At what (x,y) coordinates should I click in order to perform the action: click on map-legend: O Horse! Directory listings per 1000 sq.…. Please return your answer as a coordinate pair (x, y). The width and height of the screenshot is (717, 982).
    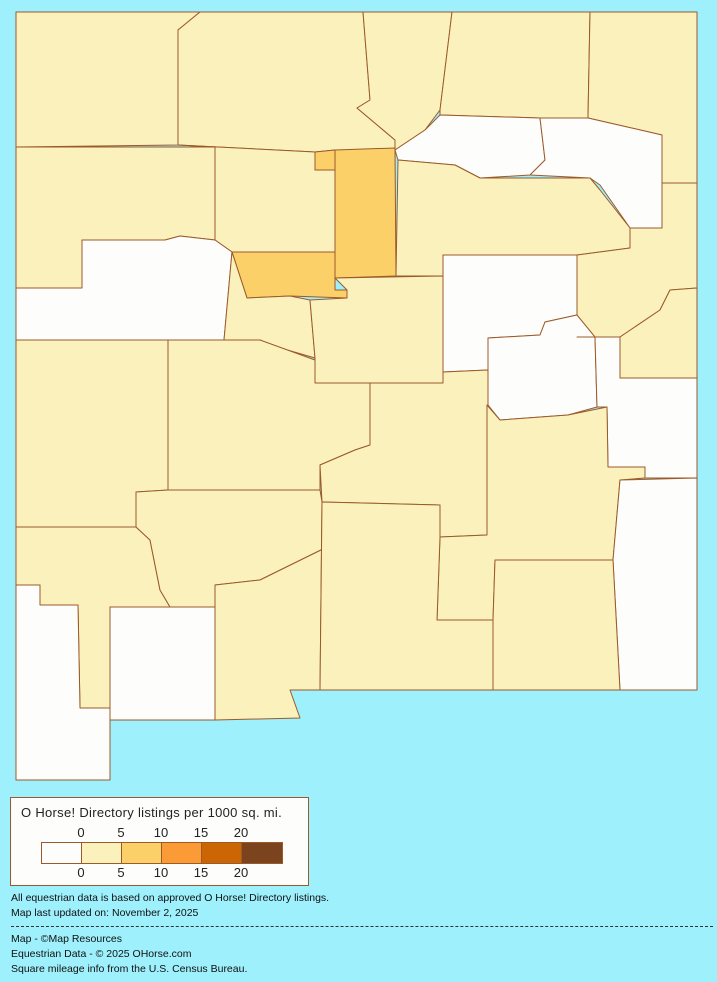
    Looking at the image, I should click on (159, 841).